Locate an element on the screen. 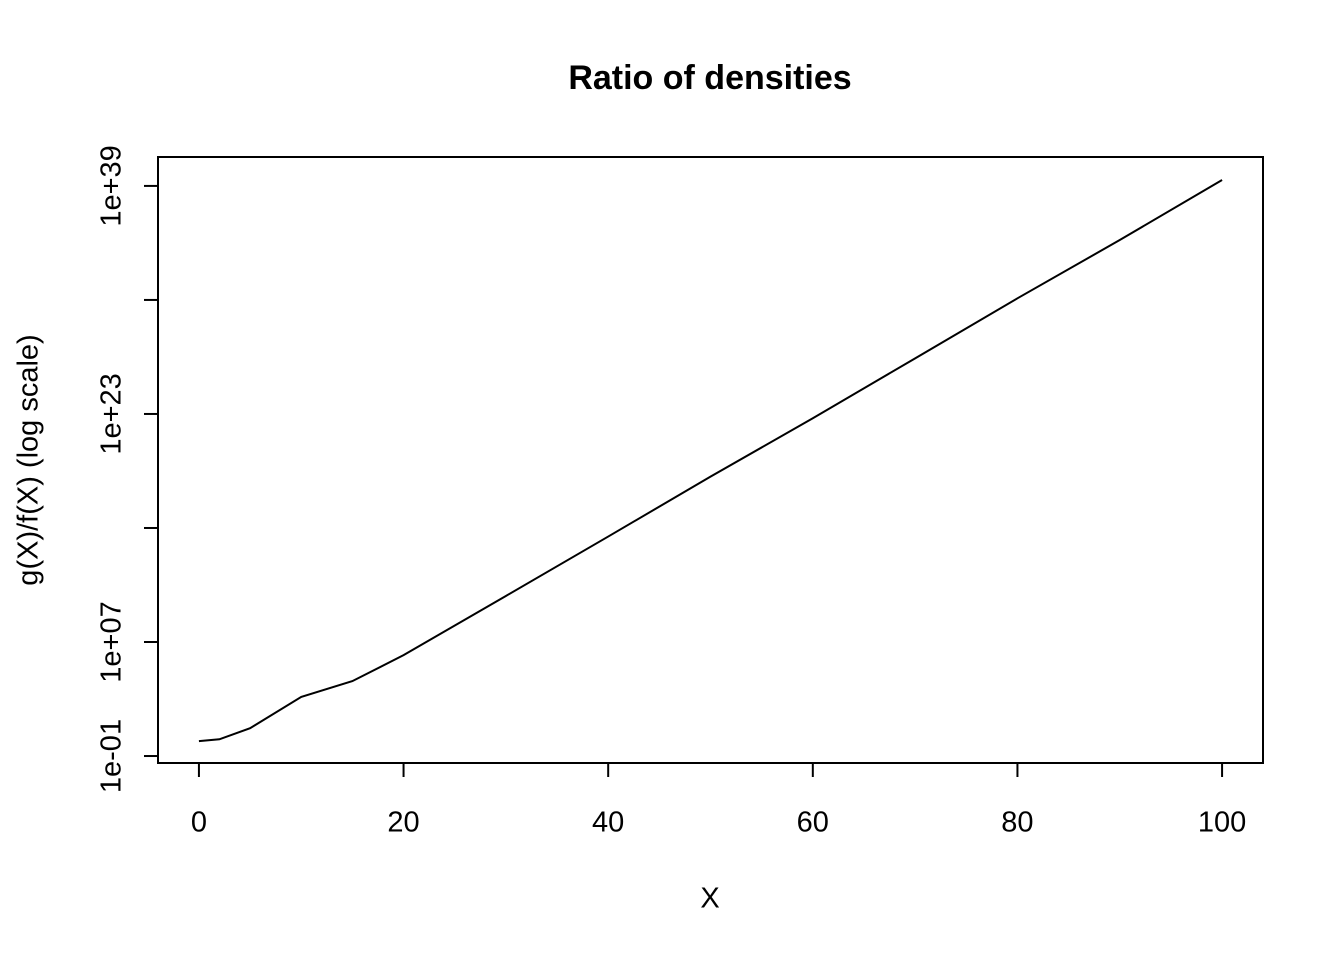 The image size is (1344, 960). y-tick-label: 1e+07 is located at coordinates (112, 641).